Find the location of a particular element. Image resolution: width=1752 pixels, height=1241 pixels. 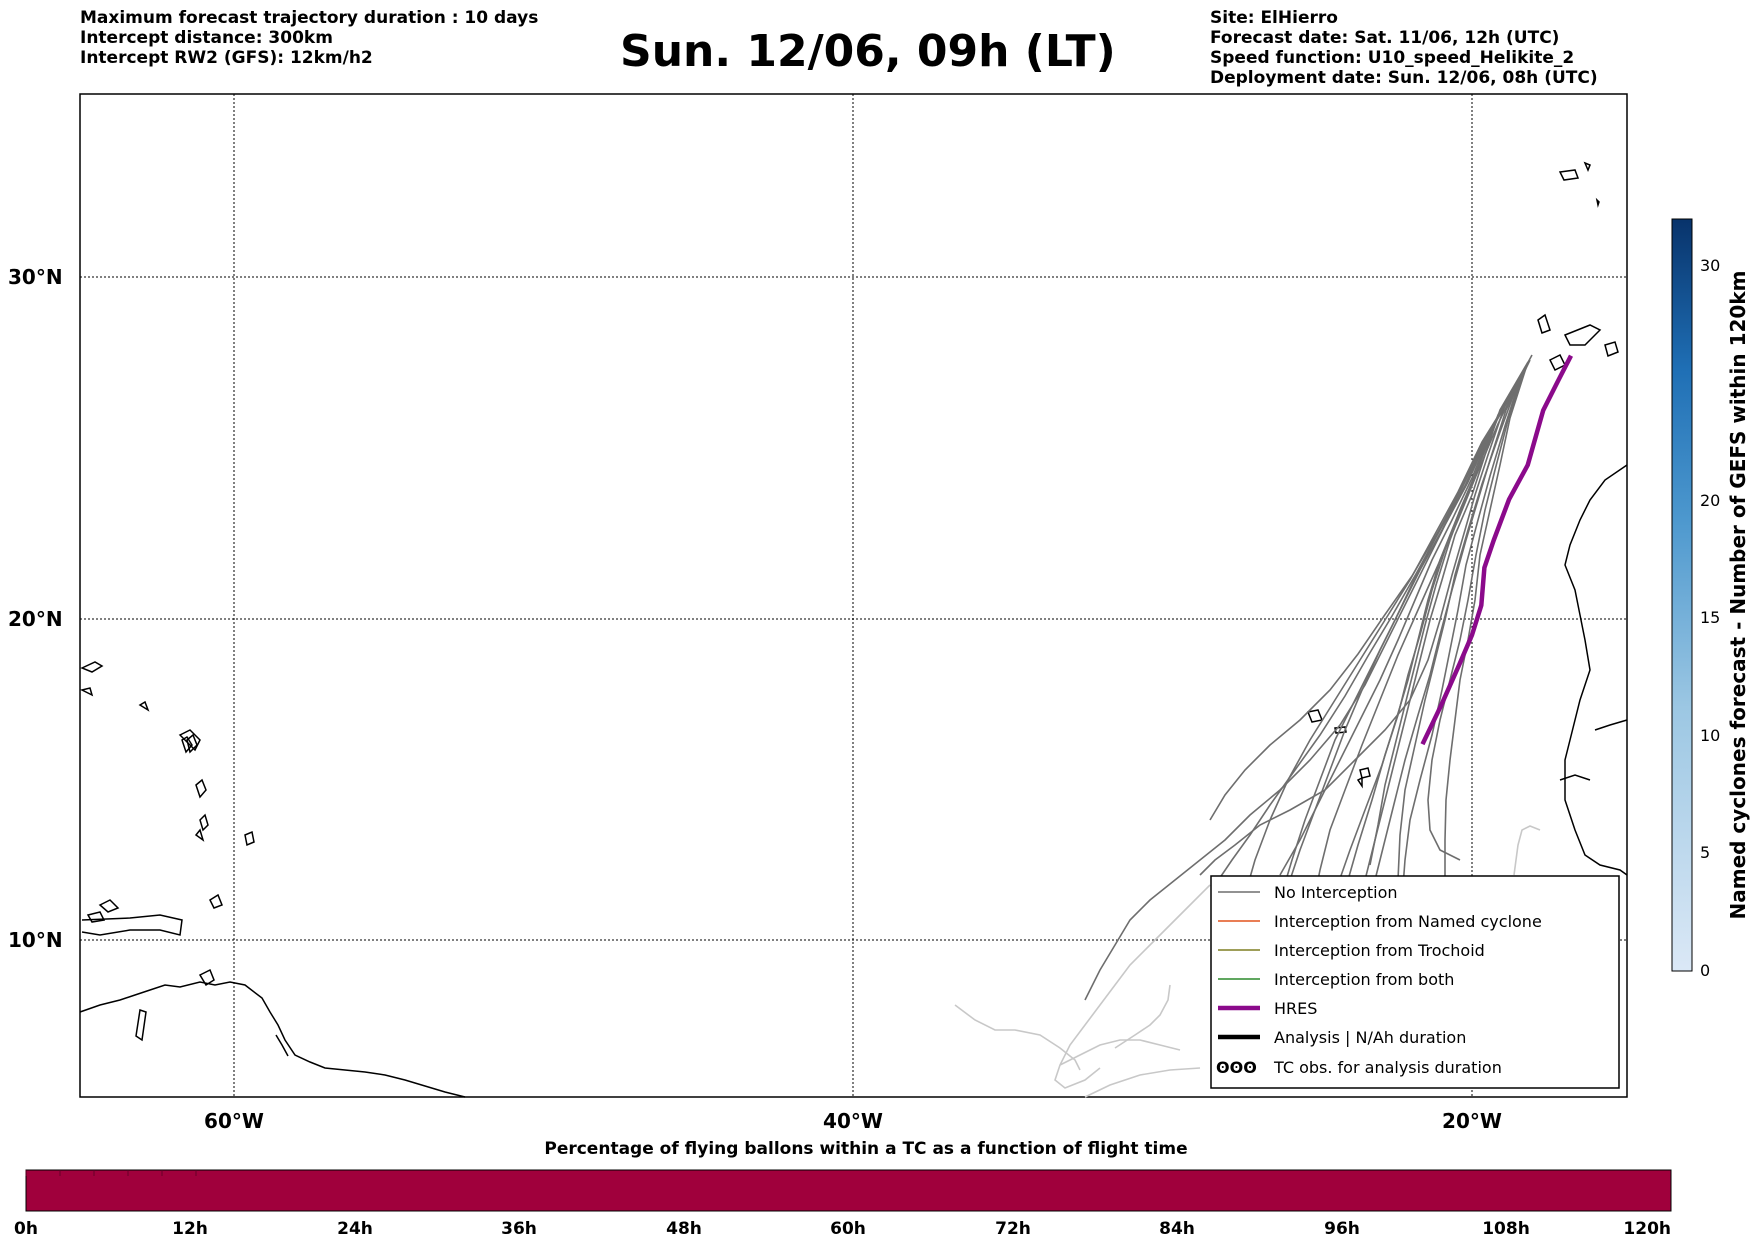

legend-label: Interception from Trochoid is located at coordinates (1379, 950).